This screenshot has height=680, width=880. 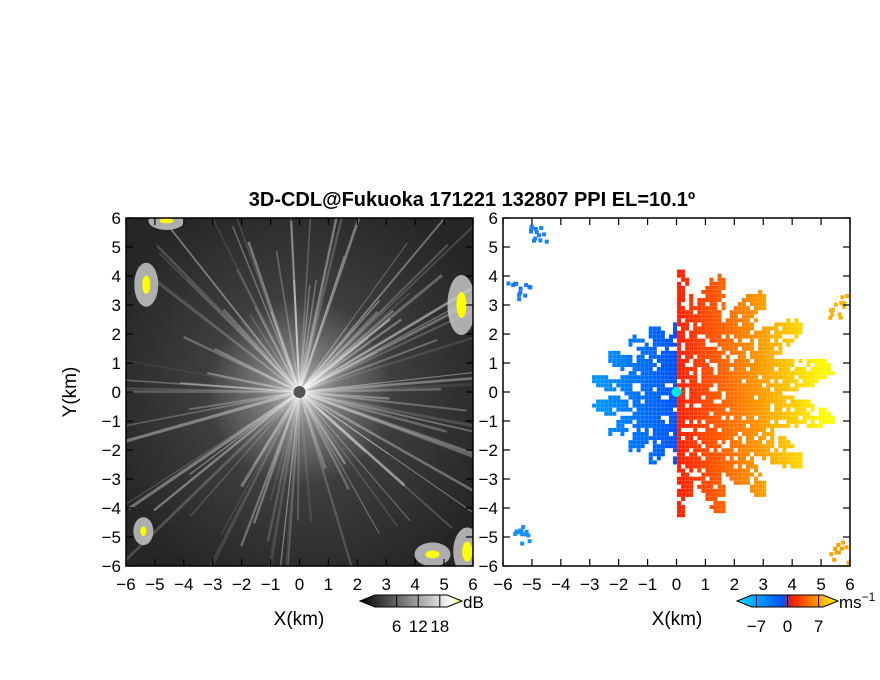 I want to click on y-tick-label: 2, so click(x=116, y=334).